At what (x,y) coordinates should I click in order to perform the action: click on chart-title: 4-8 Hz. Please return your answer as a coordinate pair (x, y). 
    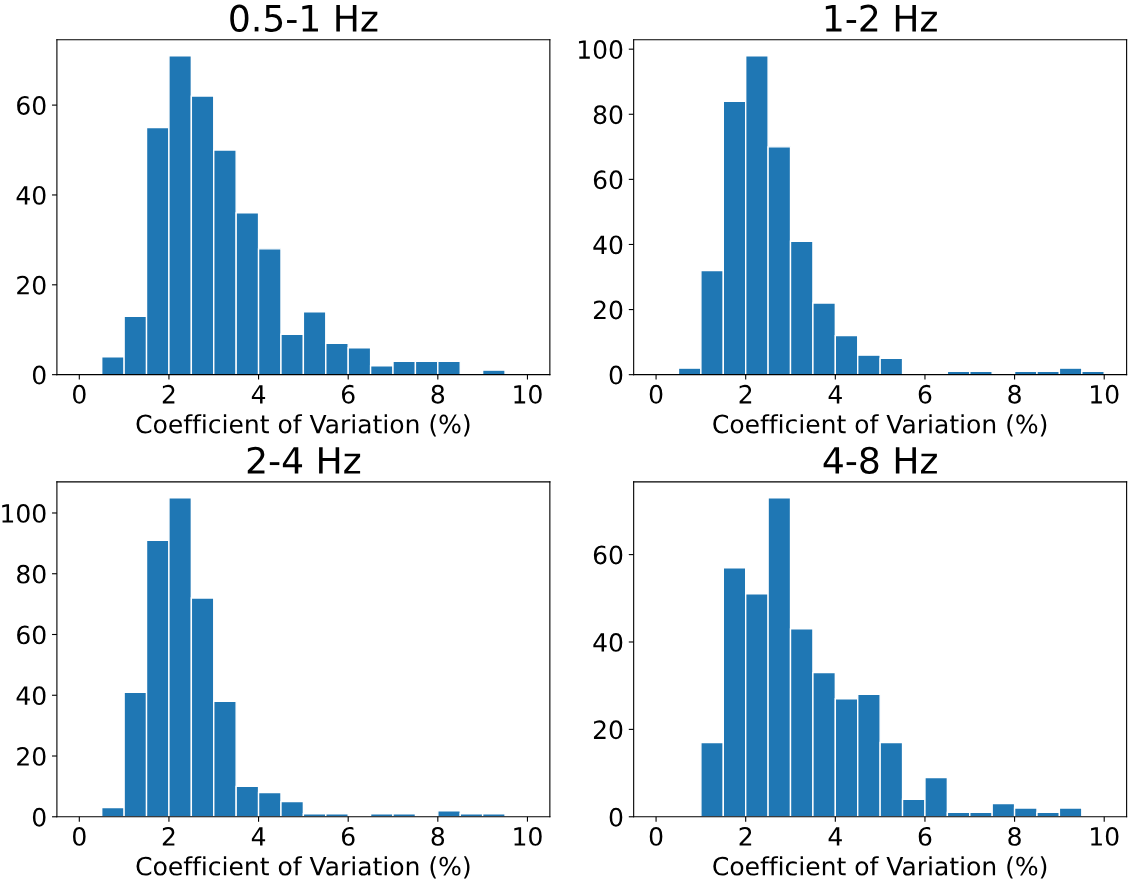
    Looking at the image, I should click on (880, 460).